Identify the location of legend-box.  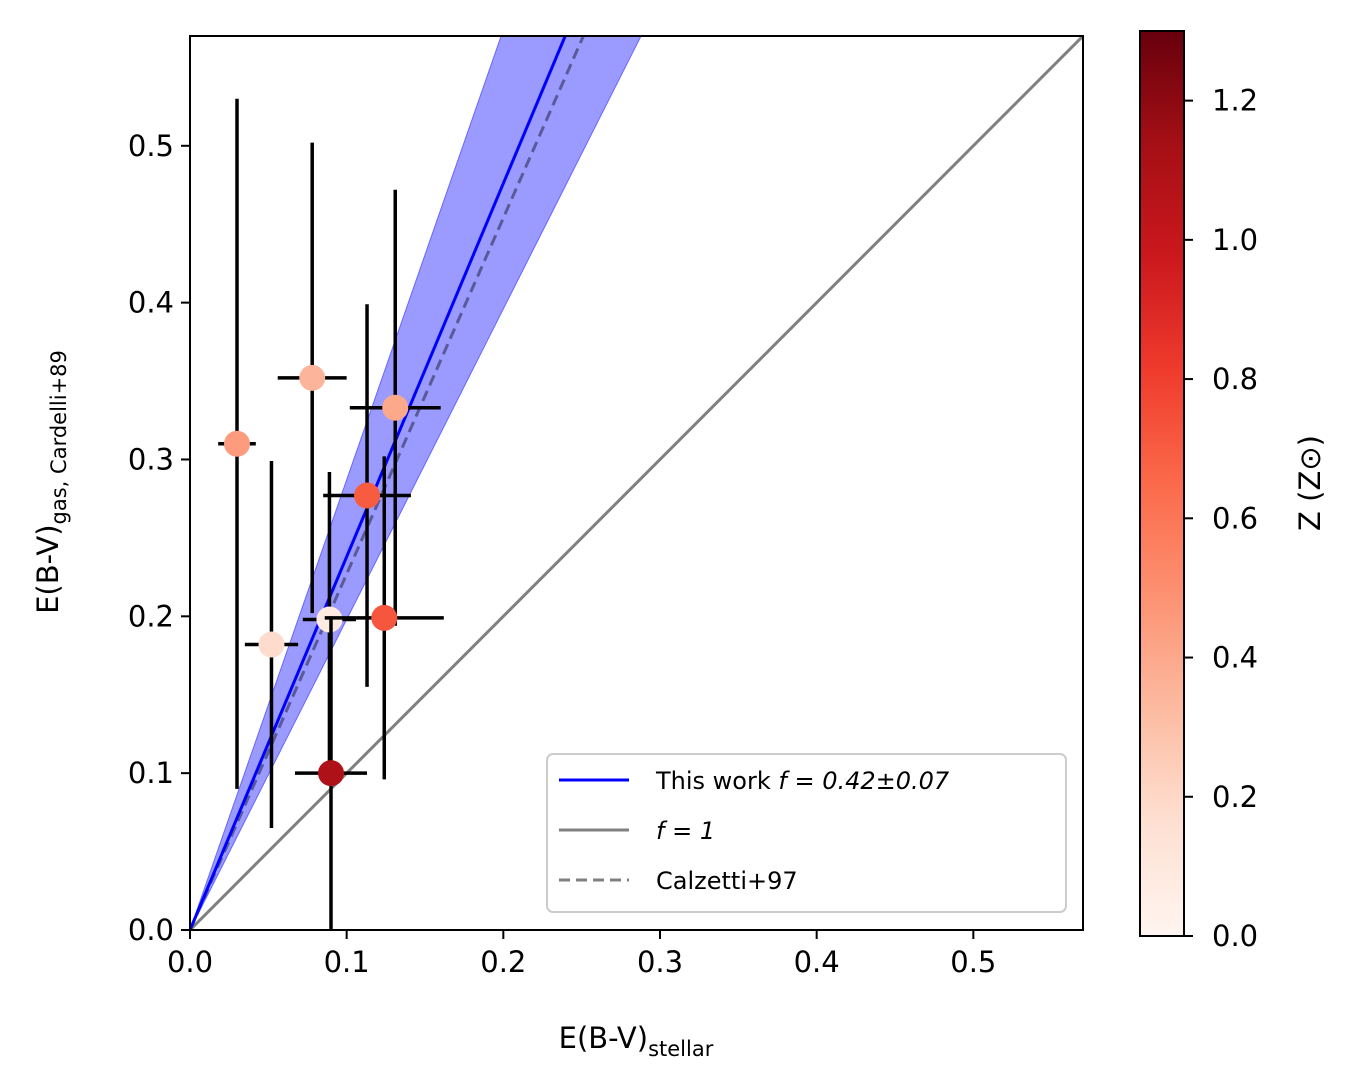
(806, 833).